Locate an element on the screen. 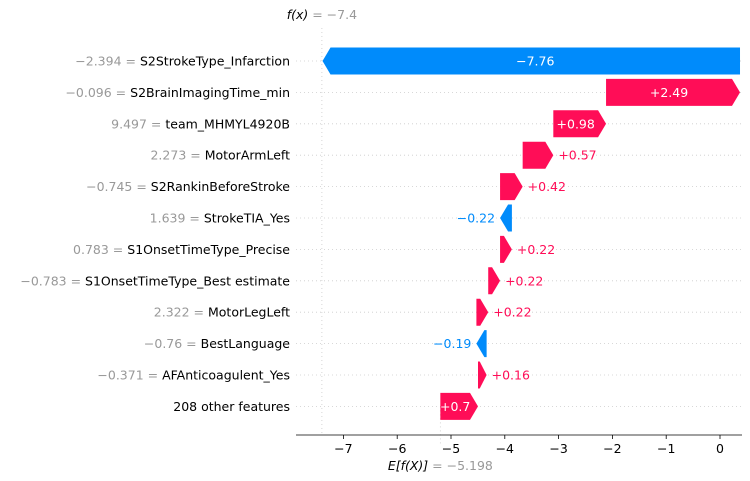 This screenshot has height=481, width=750. feature-name: AFAnticoagulent_Yes is located at coordinates (226, 375).